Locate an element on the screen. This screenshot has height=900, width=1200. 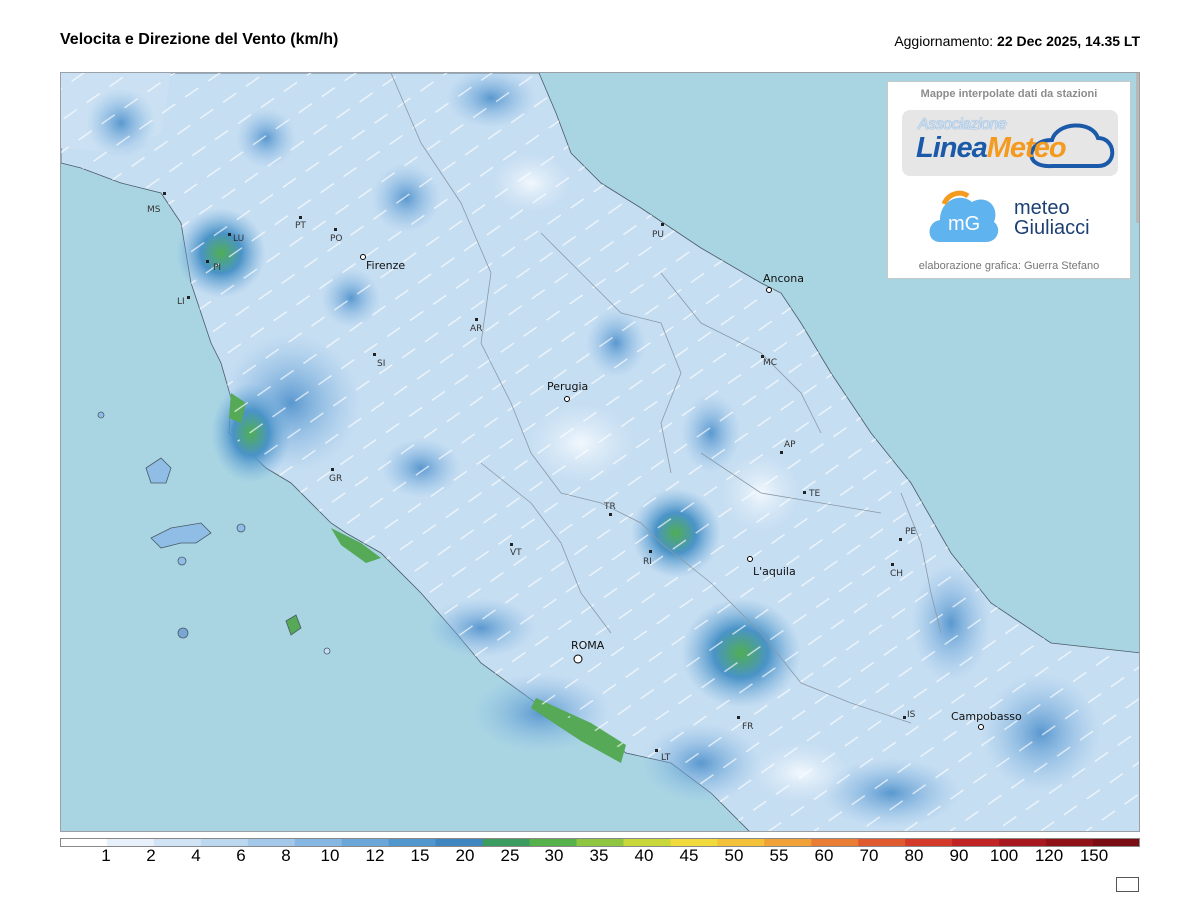
color-scale is located at coordinates (600, 842).